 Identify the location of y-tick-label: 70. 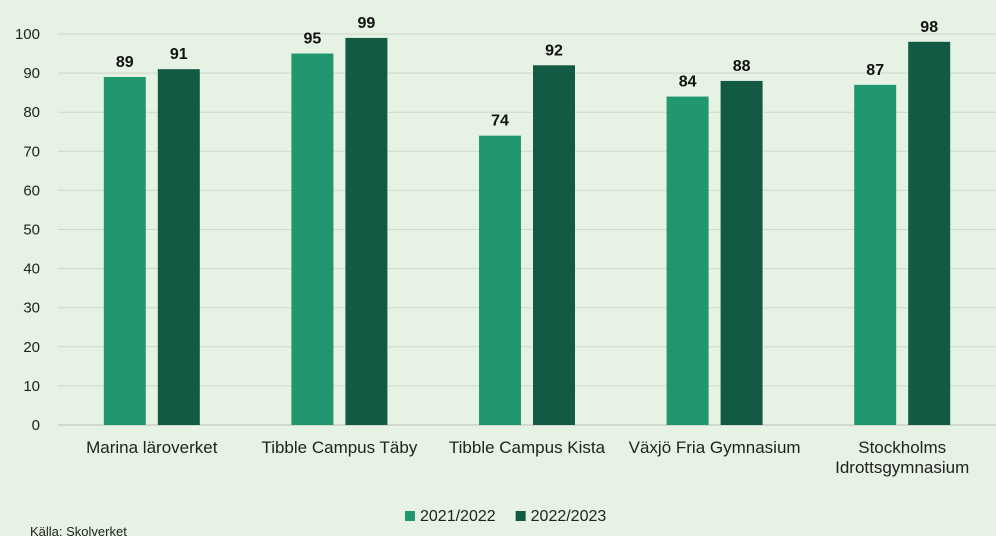
(31, 151).